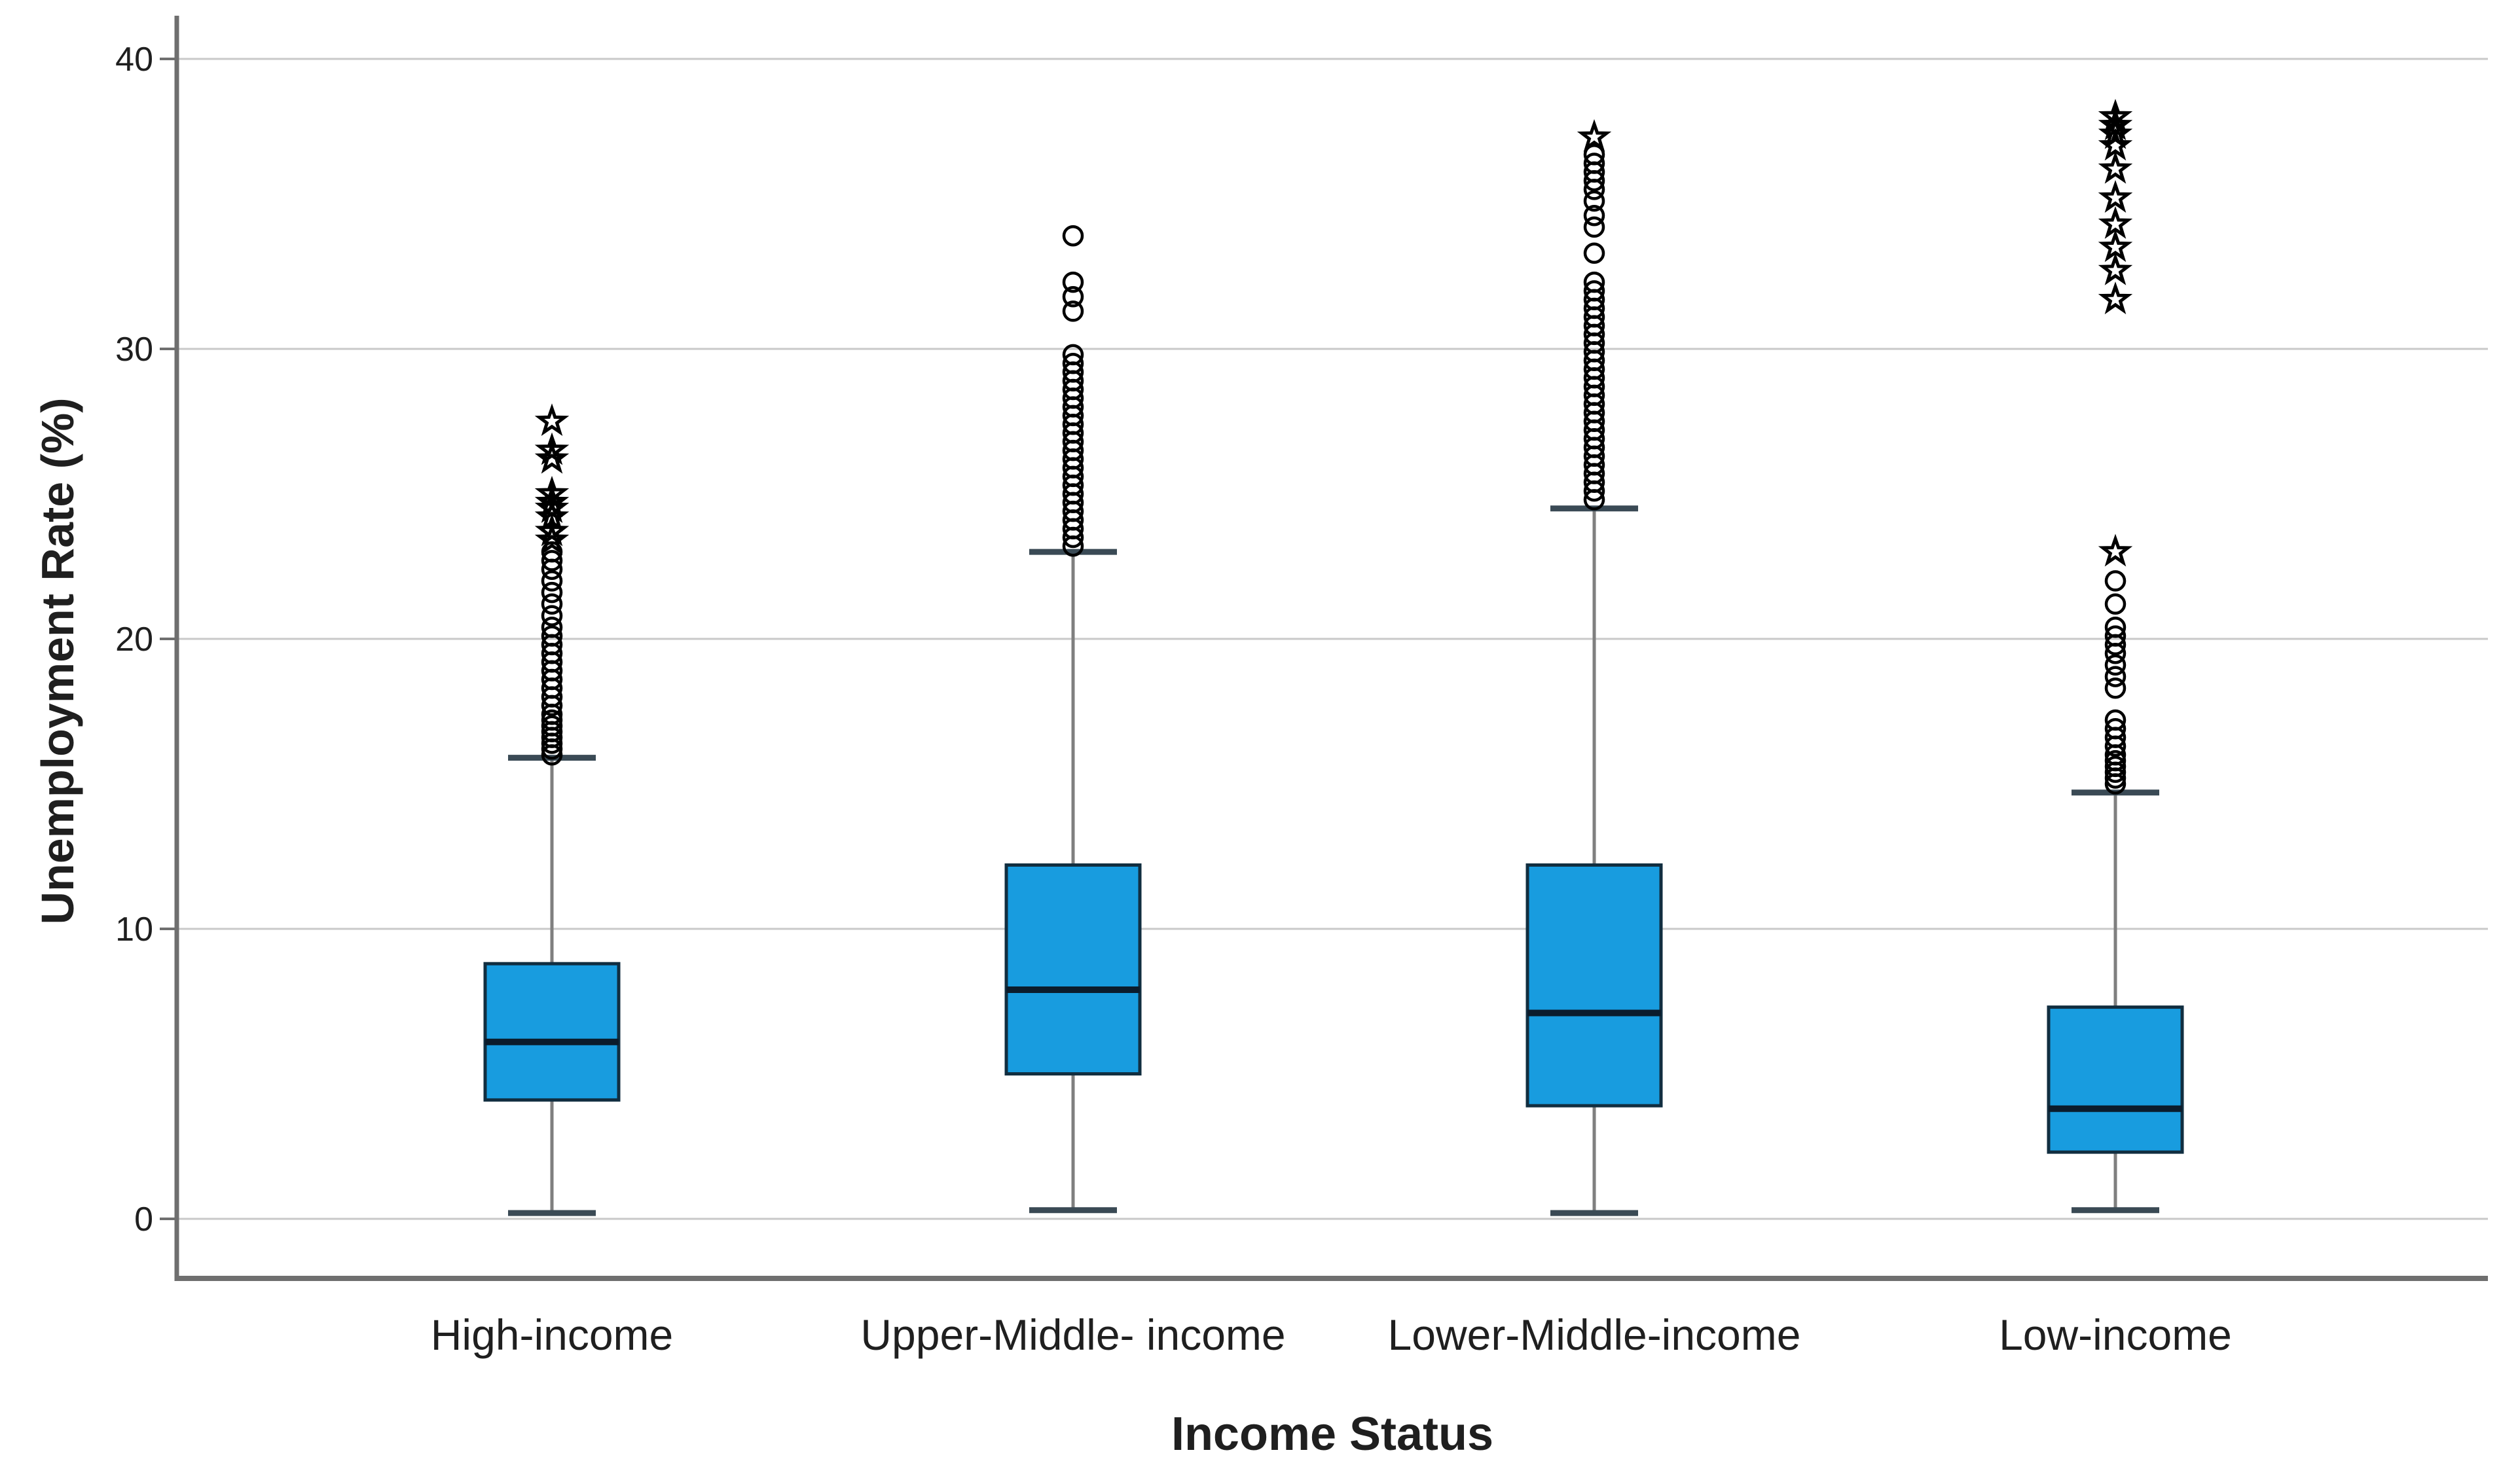 This screenshot has width=2520, height=1463. I want to click on category-label-lower-middle-income: Lower-Middle-income, so click(1594, 1334).